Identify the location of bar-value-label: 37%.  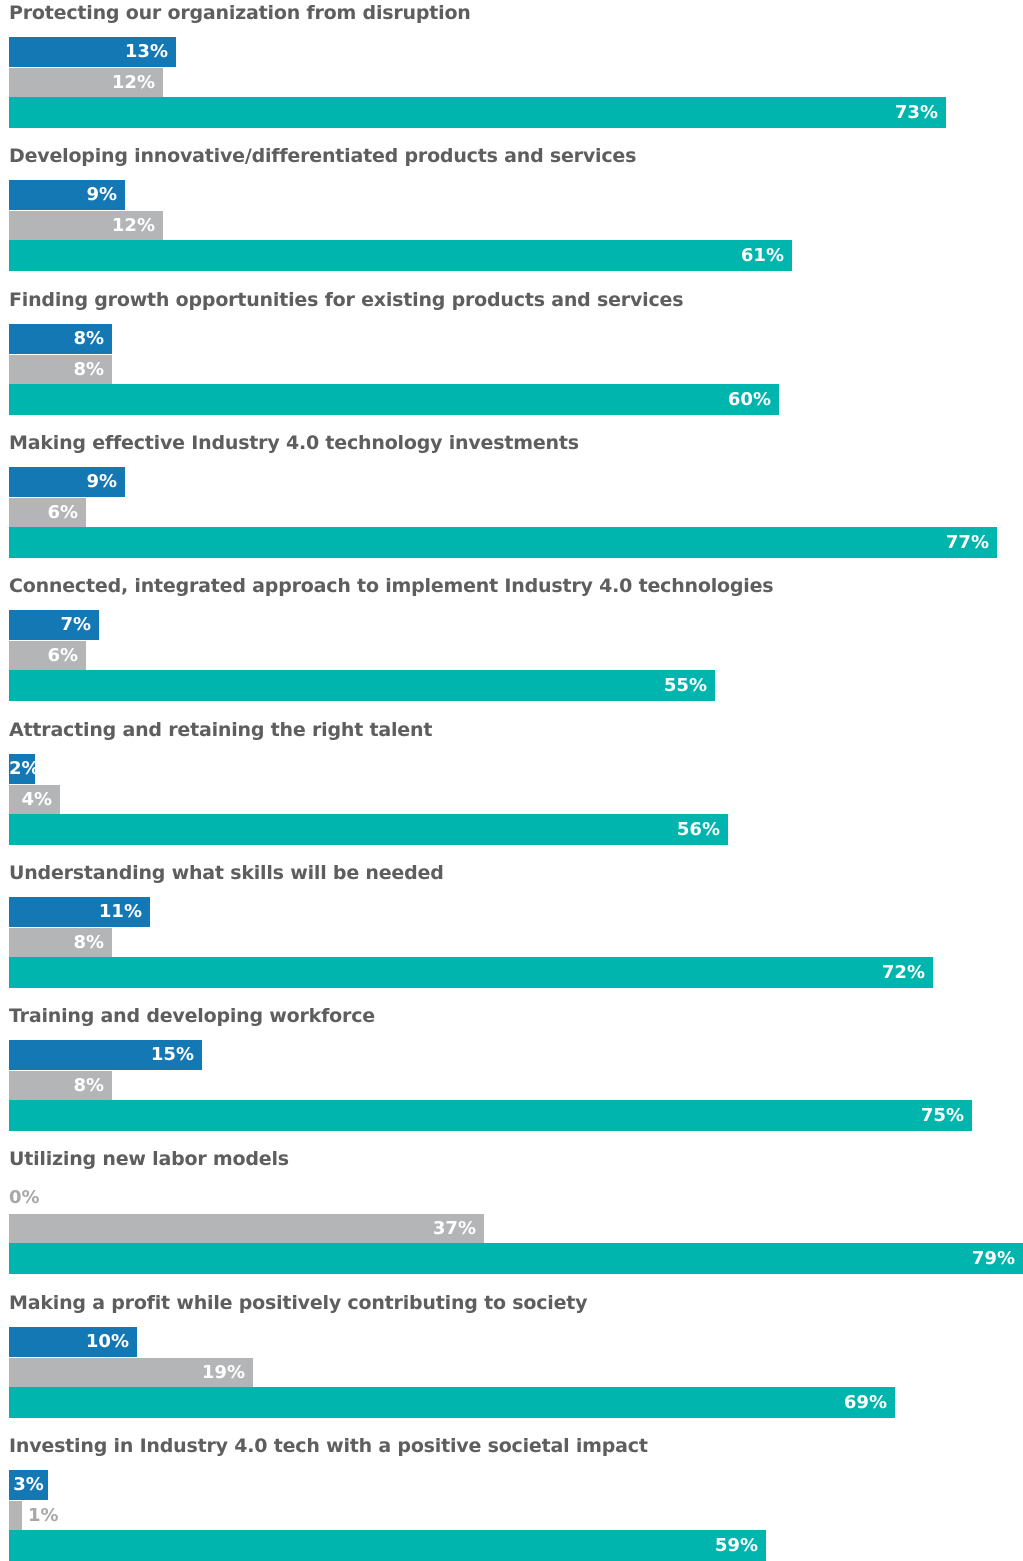
(454, 1228).